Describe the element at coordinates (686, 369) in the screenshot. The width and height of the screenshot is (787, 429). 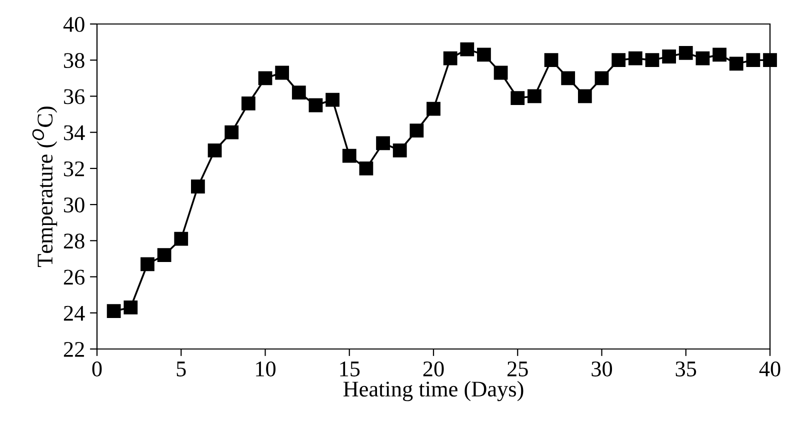
I see `x-tick-label: 35` at that location.